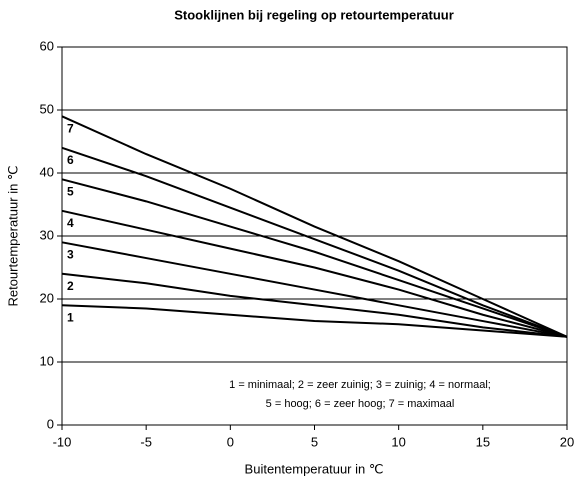 This screenshot has height=485, width=575. What do you see at coordinates (70, 128) in the screenshot?
I see `series-label: 7` at bounding box center [70, 128].